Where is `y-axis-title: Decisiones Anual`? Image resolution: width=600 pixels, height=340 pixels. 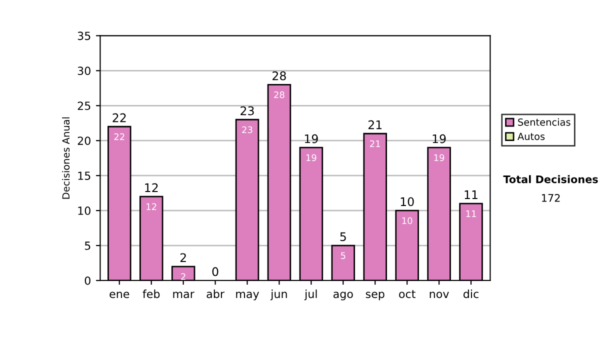
y-axis-title: Decisiones Anual is located at coordinates (66, 158).